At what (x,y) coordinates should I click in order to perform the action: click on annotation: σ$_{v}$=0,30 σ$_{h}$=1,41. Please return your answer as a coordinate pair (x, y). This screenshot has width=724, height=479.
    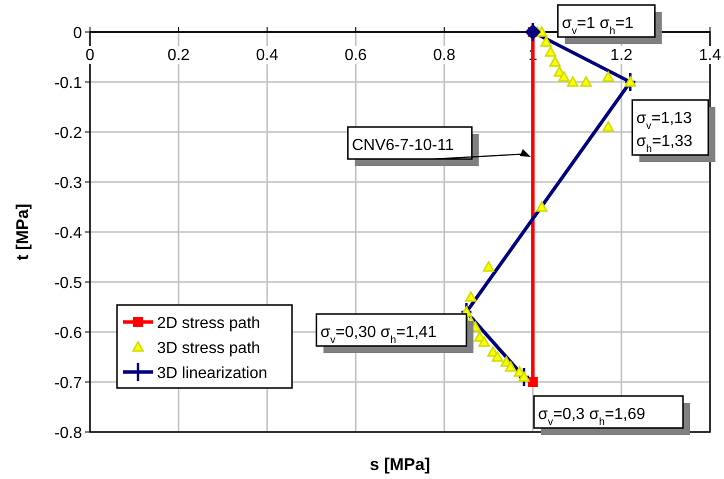
    Looking at the image, I should click on (378, 335).